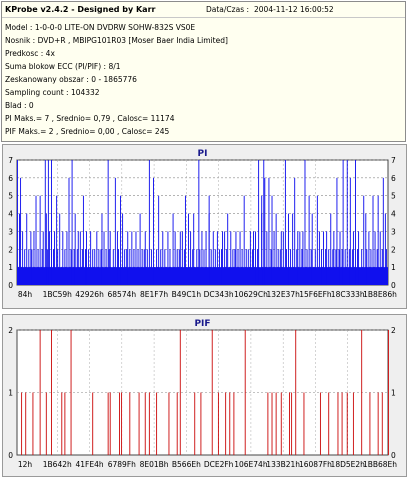  Describe the element at coordinates (284, 294) in the screenshot. I see `x-tick-label: 132E37h` at that location.